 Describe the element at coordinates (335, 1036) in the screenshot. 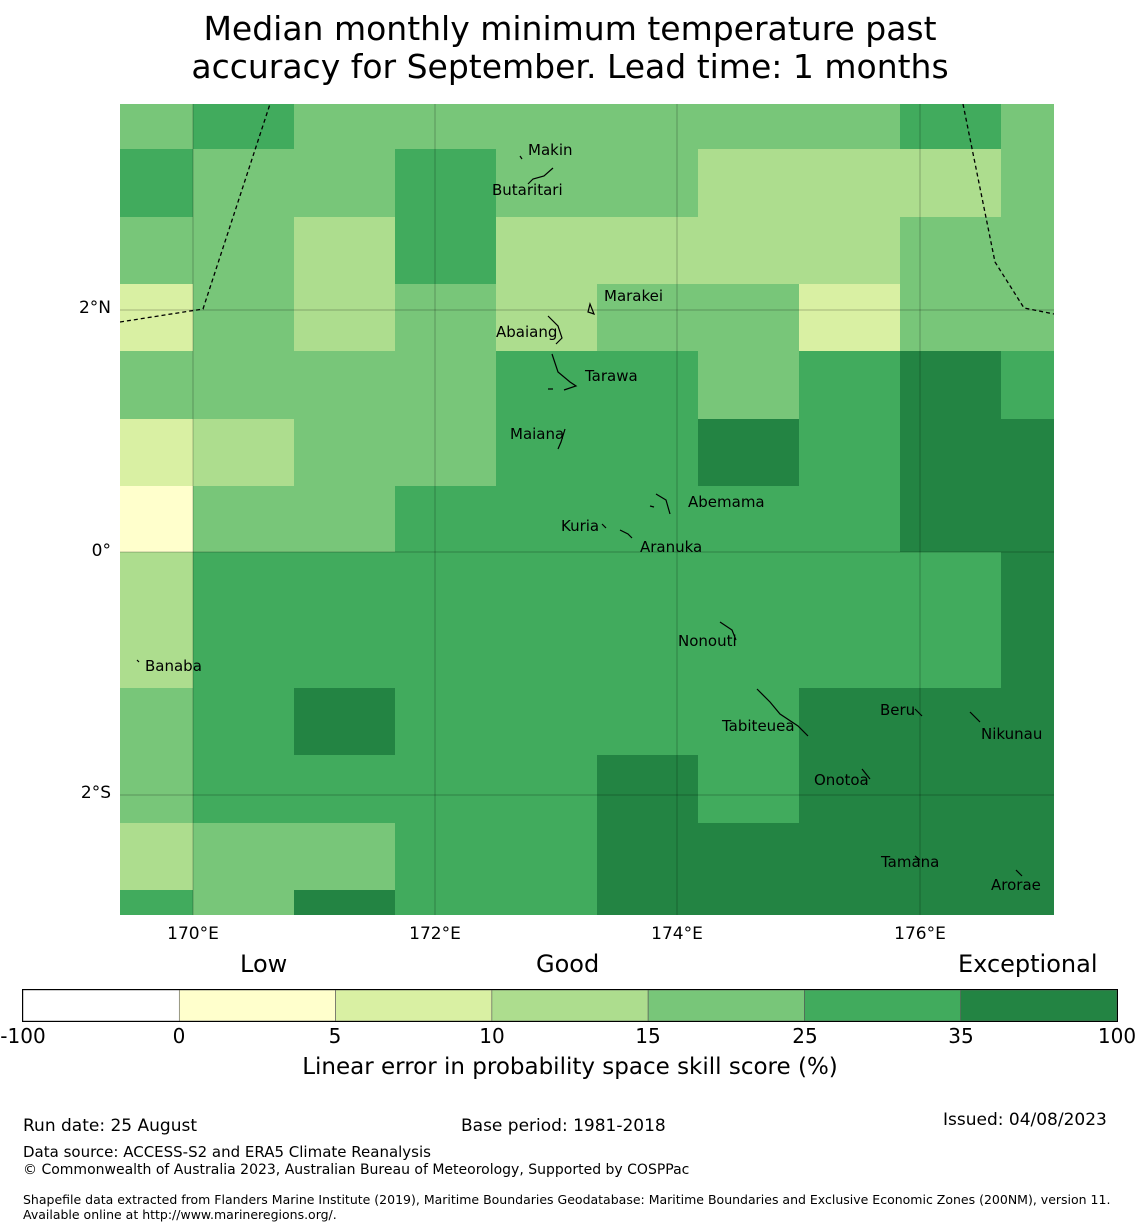

I see `colorbar-label-5: 5` at that location.